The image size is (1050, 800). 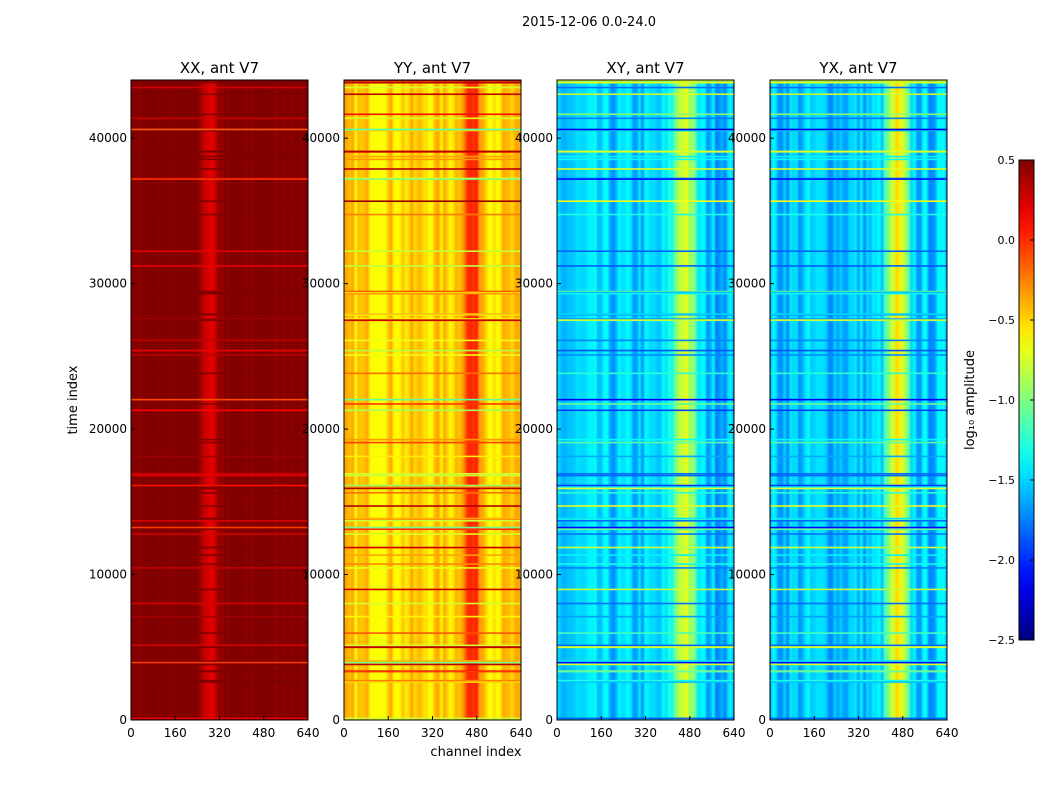 What do you see at coordinates (534, 429) in the screenshot?
I see `y-tick-label: 20000` at bounding box center [534, 429].